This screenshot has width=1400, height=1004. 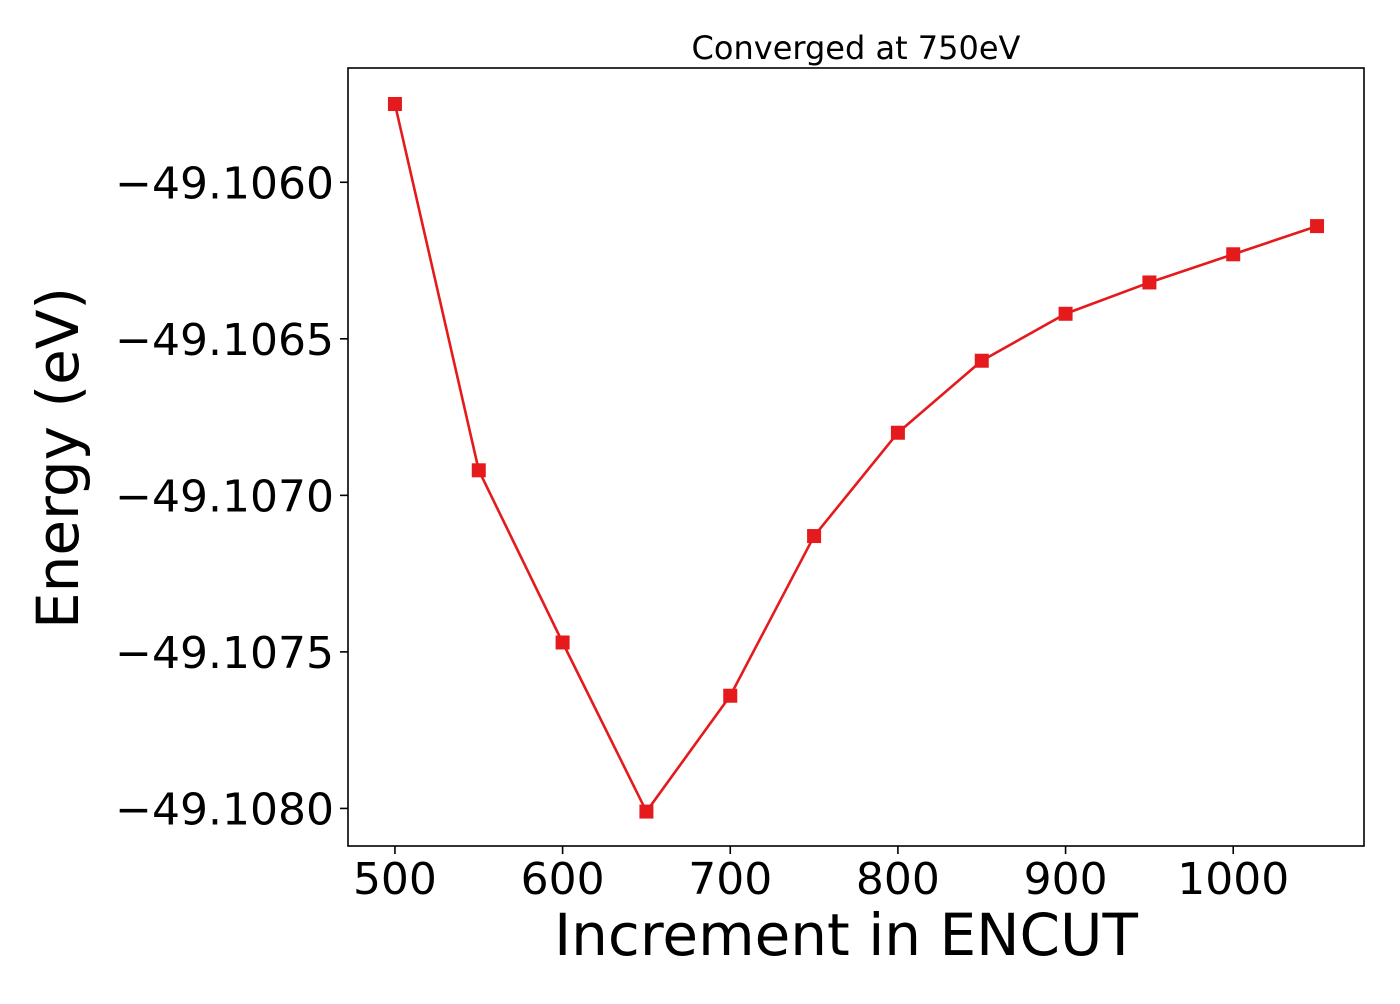 I want to click on x-tick-label: 900, so click(x=1066, y=879).